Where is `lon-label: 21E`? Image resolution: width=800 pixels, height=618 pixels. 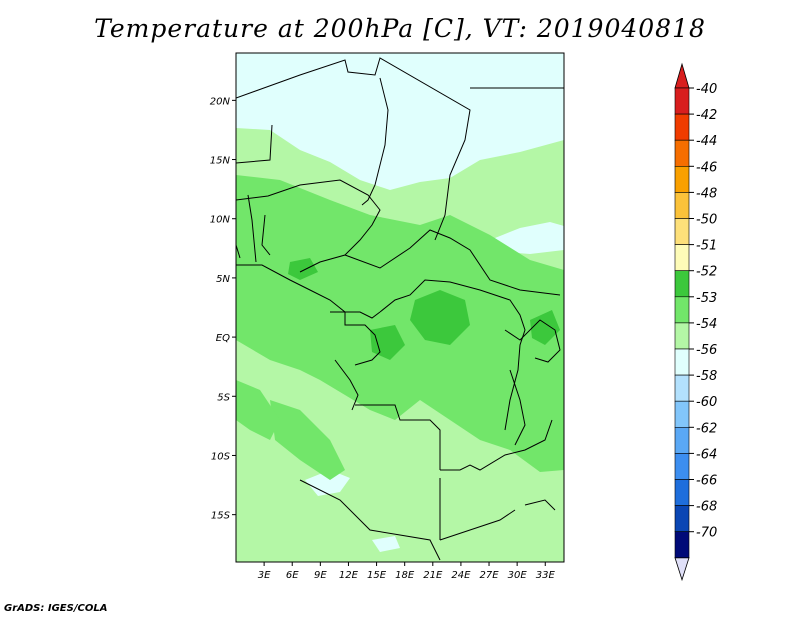
lon-label: 21E is located at coordinates (433, 575).